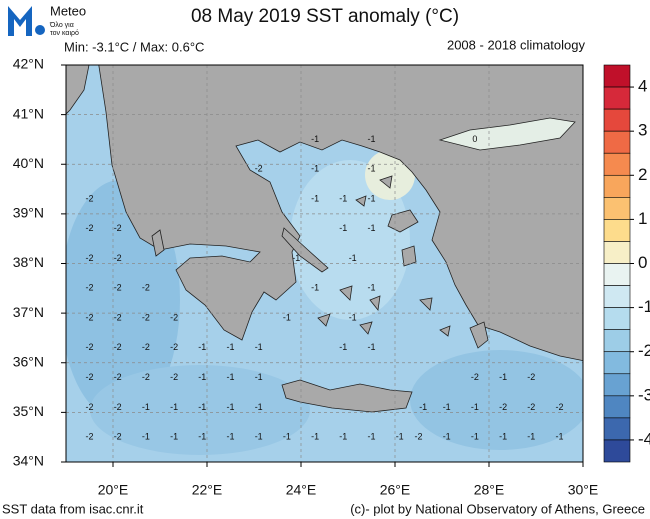  What do you see at coordinates (61, 25) in the screenshot?
I see `logo-tagline: Όλο για` at bounding box center [61, 25].